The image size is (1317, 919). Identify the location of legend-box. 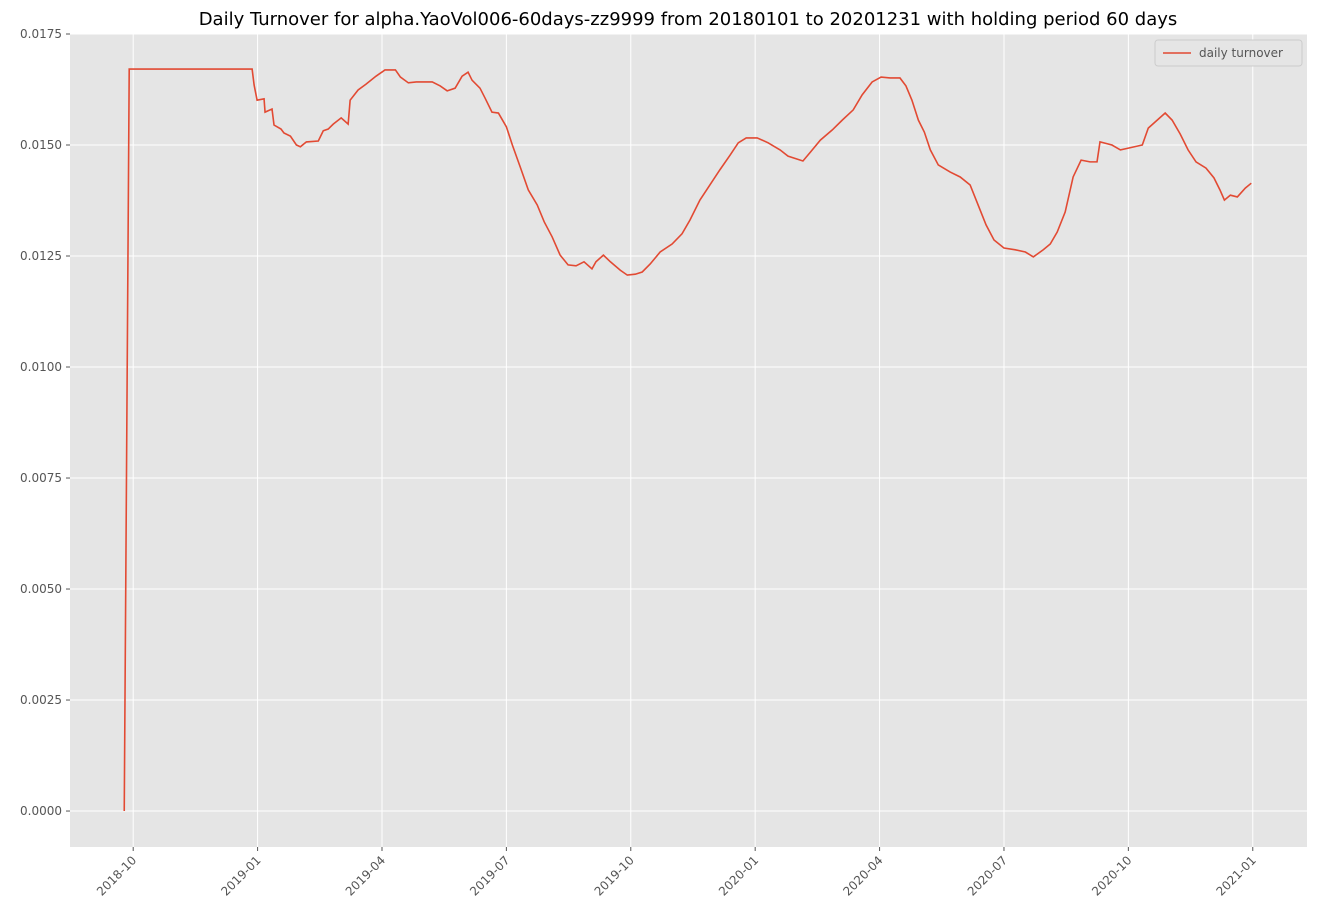
(1228, 53).